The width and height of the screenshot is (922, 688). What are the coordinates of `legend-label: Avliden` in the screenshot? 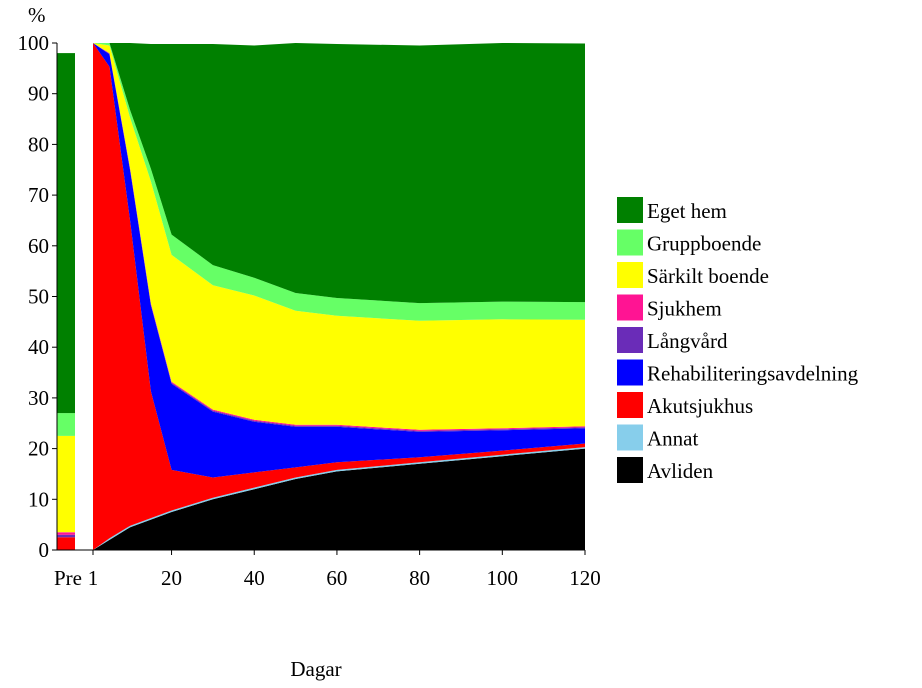 It's located at (680, 471).